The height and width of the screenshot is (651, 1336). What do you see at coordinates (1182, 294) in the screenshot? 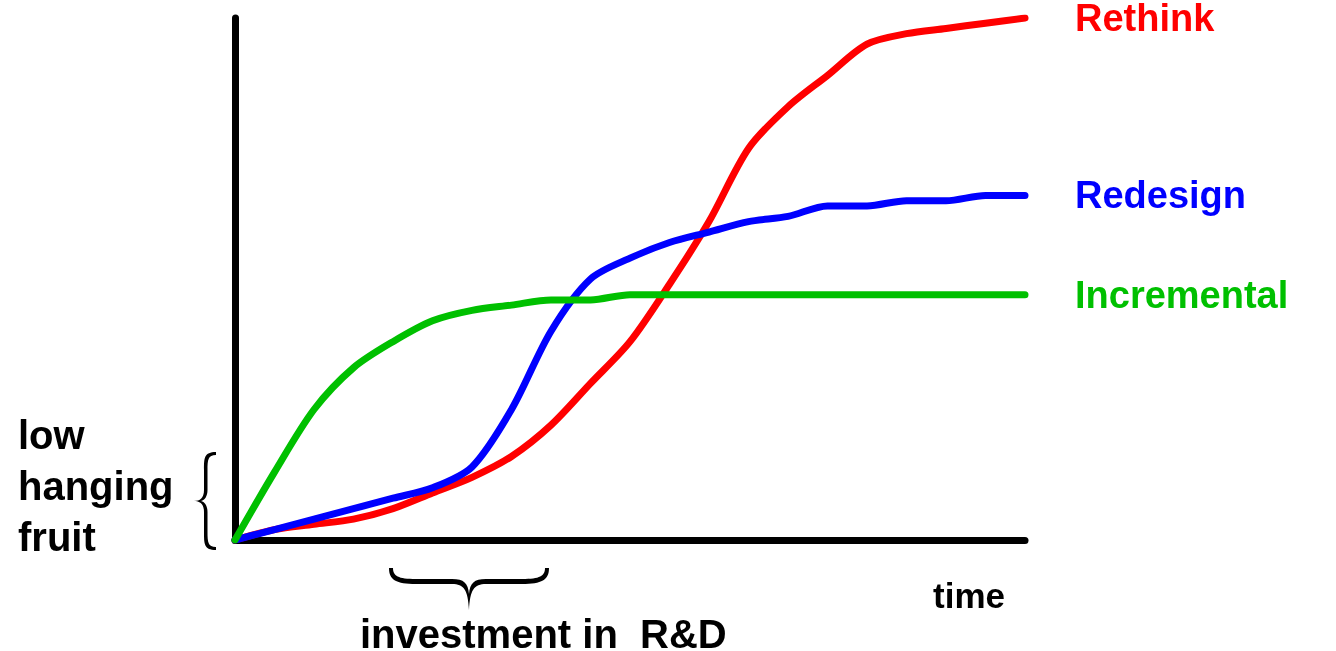
I see `series-label: Incremental` at bounding box center [1182, 294].